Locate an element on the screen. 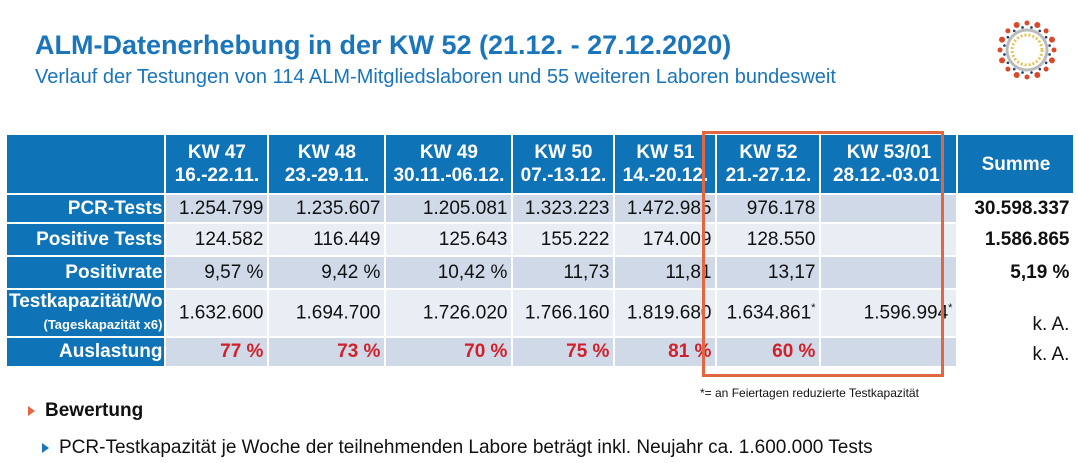  cell-value: 1.766.160 is located at coordinates (567, 313).